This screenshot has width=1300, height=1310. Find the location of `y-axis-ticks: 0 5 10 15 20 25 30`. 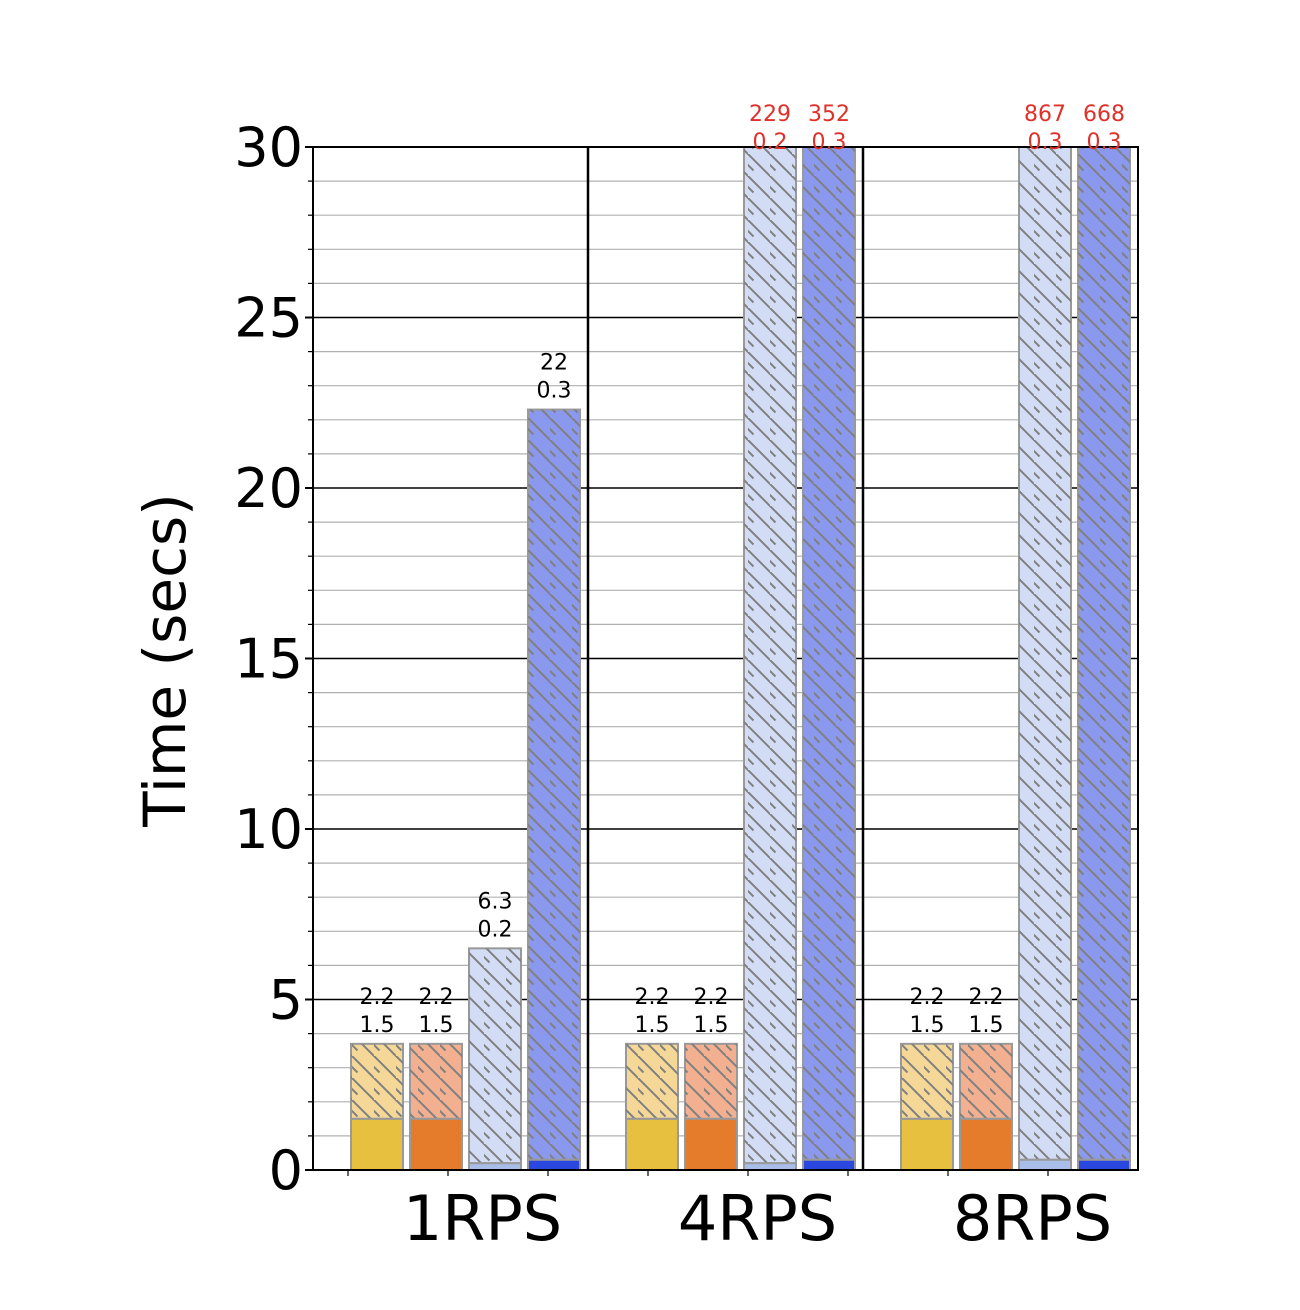

y-axis-ticks: 0 5 10 15 20 25 30 is located at coordinates (273, 659).